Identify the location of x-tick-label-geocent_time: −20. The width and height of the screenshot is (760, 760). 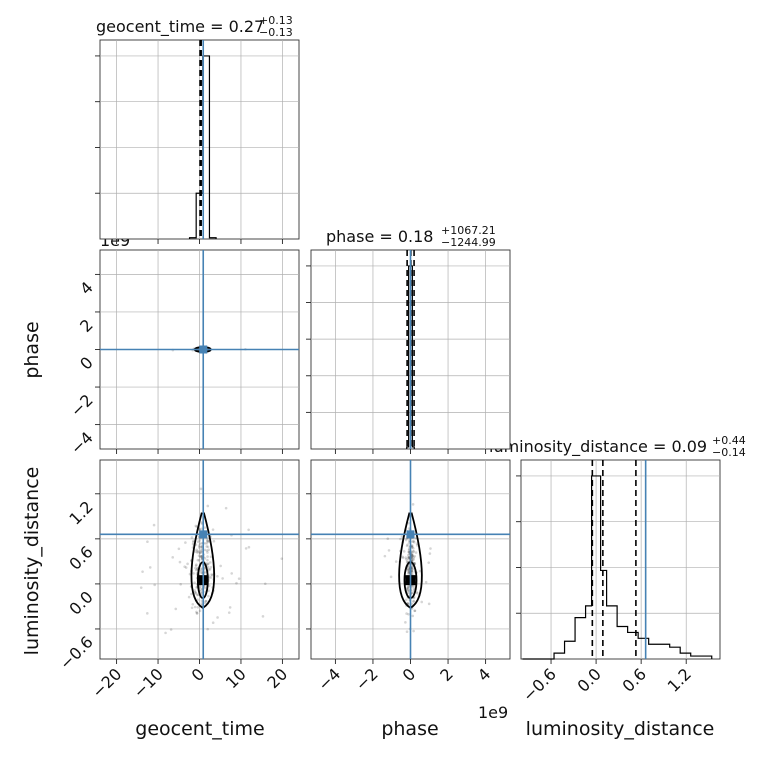
(106, 682).